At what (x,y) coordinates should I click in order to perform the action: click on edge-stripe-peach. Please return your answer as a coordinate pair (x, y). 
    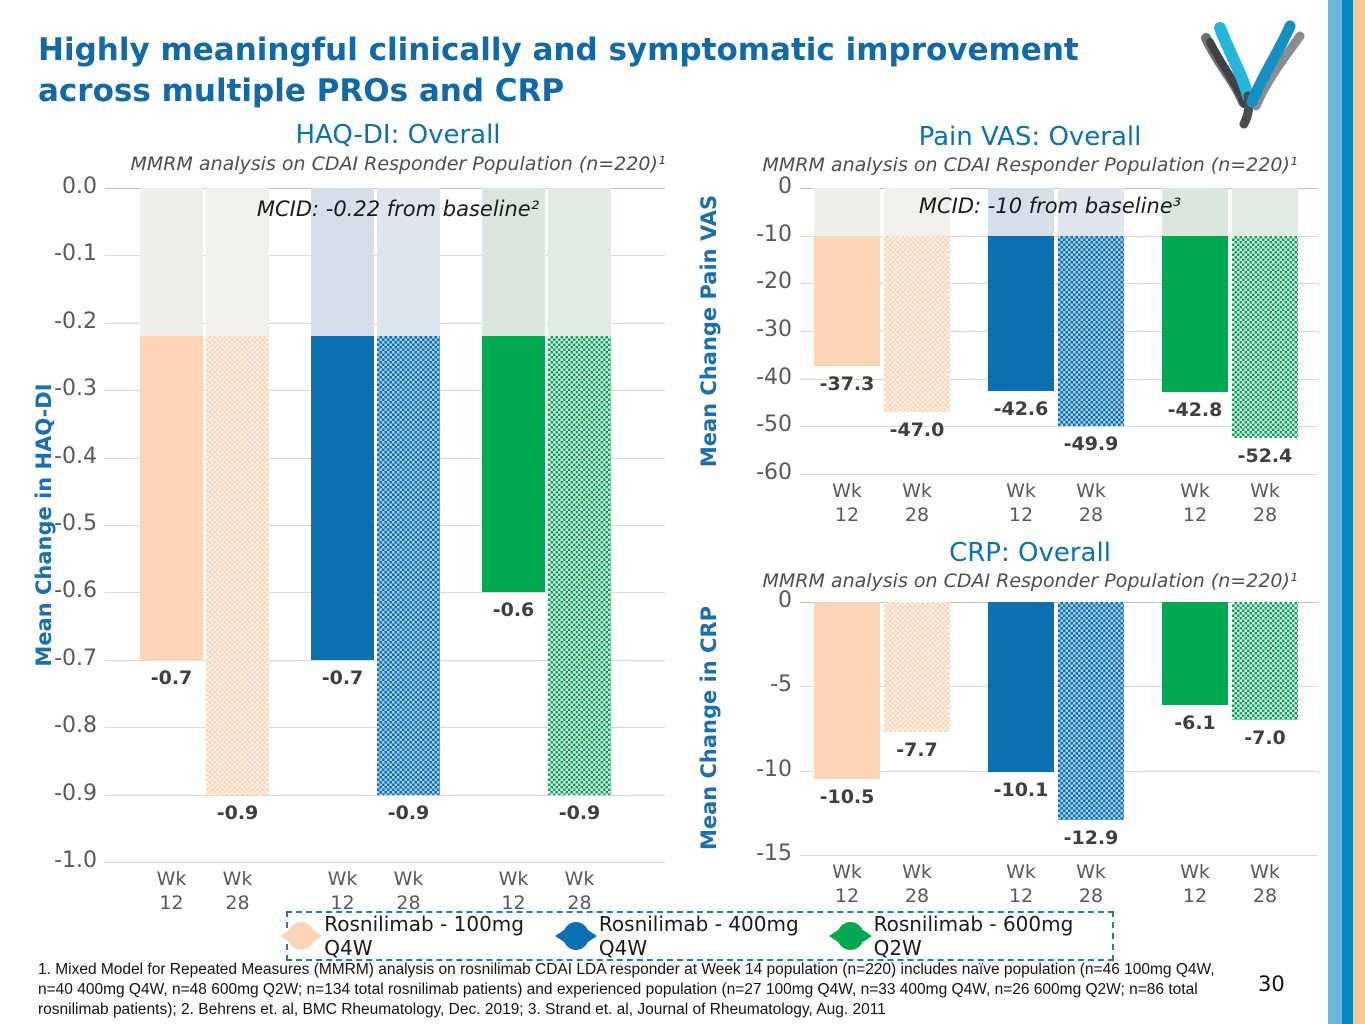
    Looking at the image, I should click on (1359, 512).